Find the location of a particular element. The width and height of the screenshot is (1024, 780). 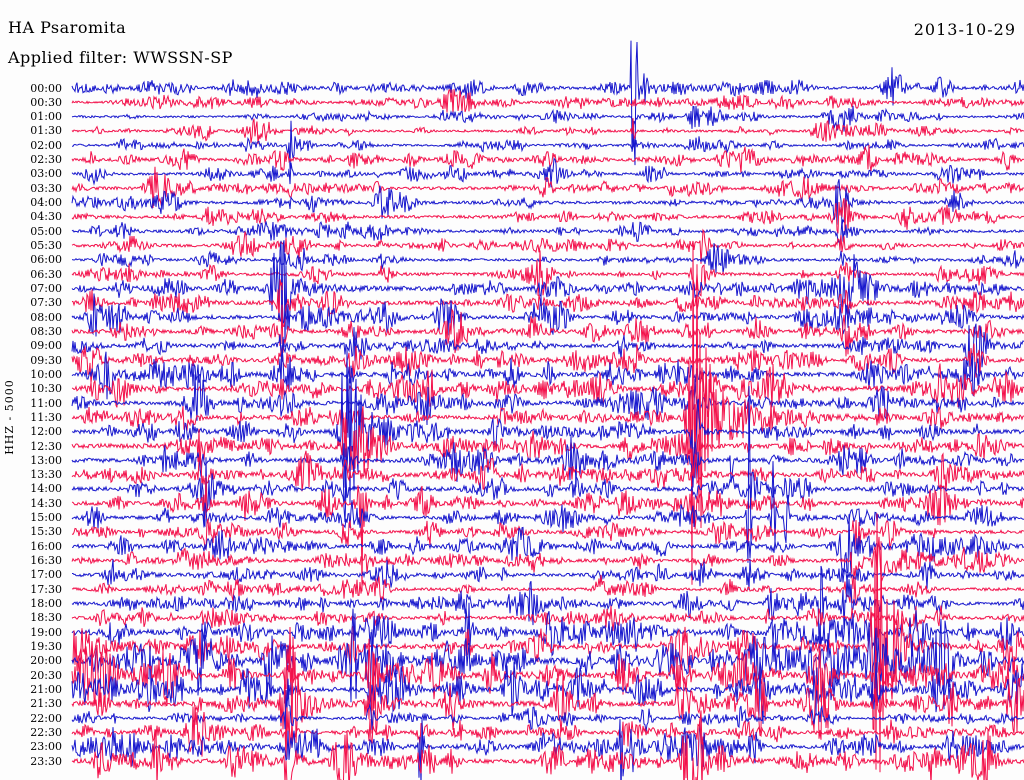

row-time-label: 18:30 is located at coordinates (46, 618).